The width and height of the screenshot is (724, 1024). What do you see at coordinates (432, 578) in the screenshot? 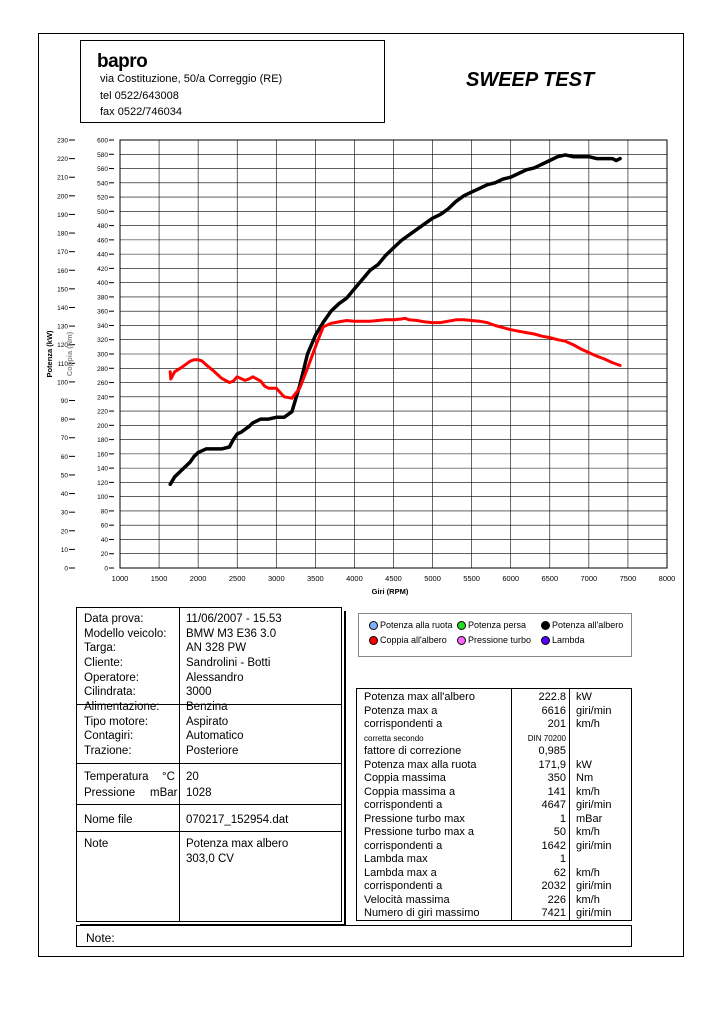
I see `x-tick-label: 5000` at bounding box center [432, 578].